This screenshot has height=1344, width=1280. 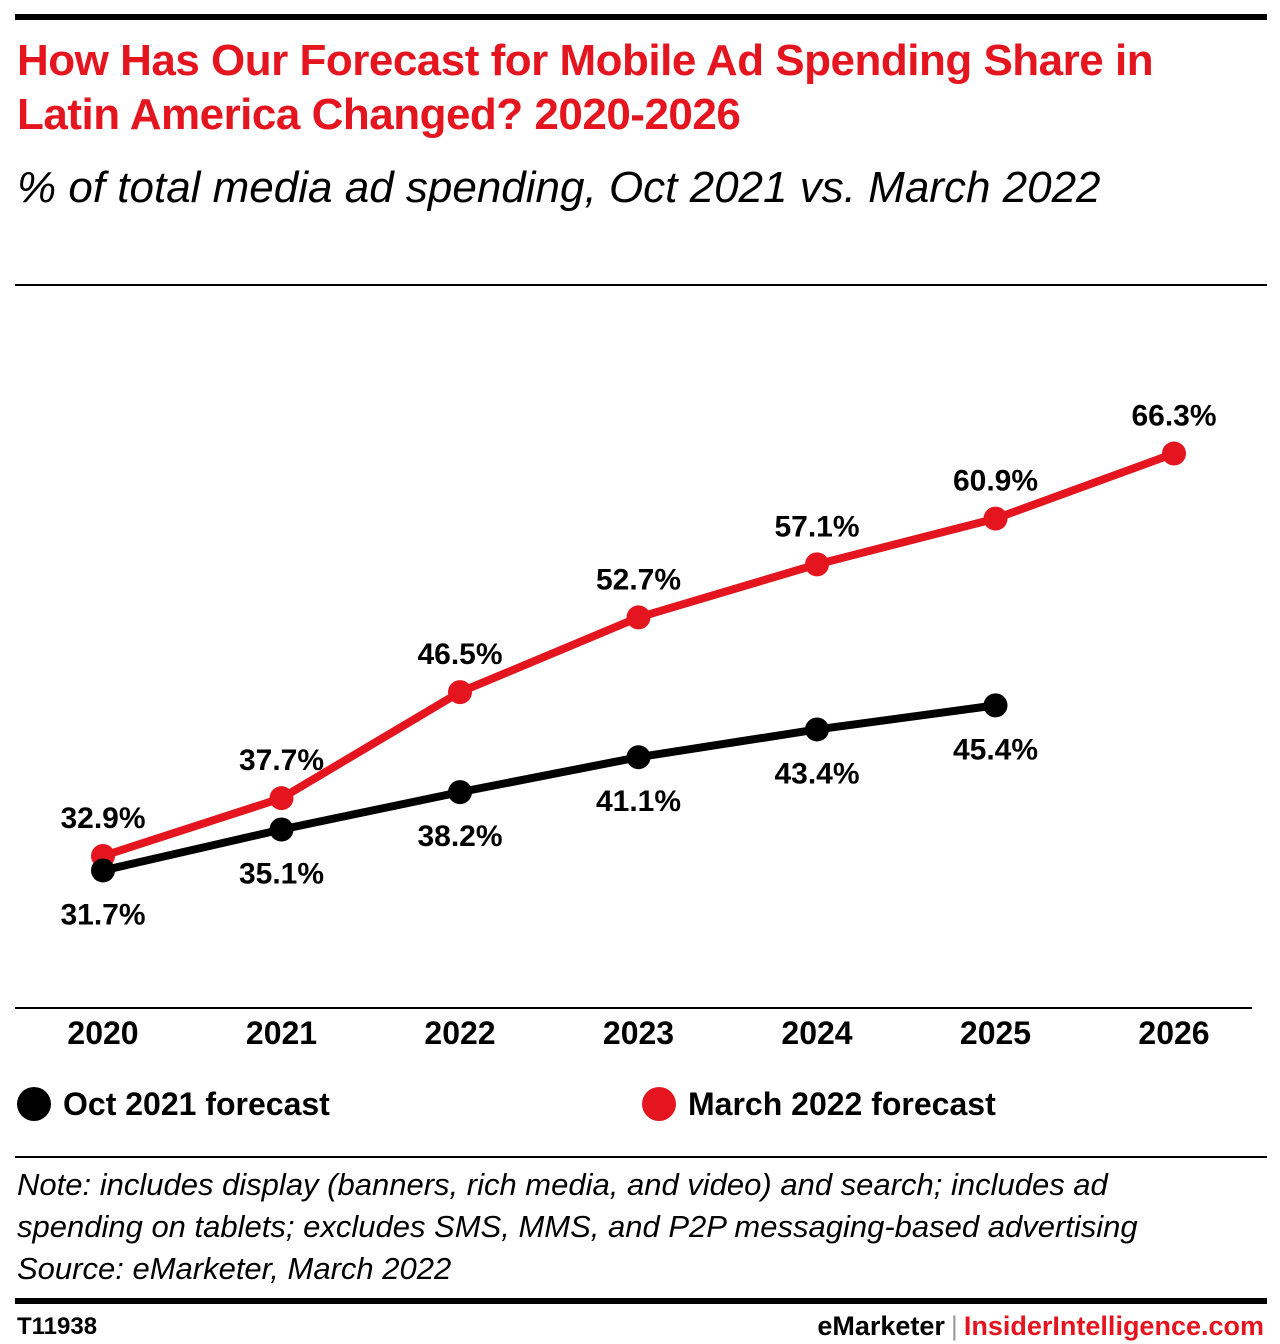 I want to click on x-tick-label: 2023, so click(x=638, y=1033).